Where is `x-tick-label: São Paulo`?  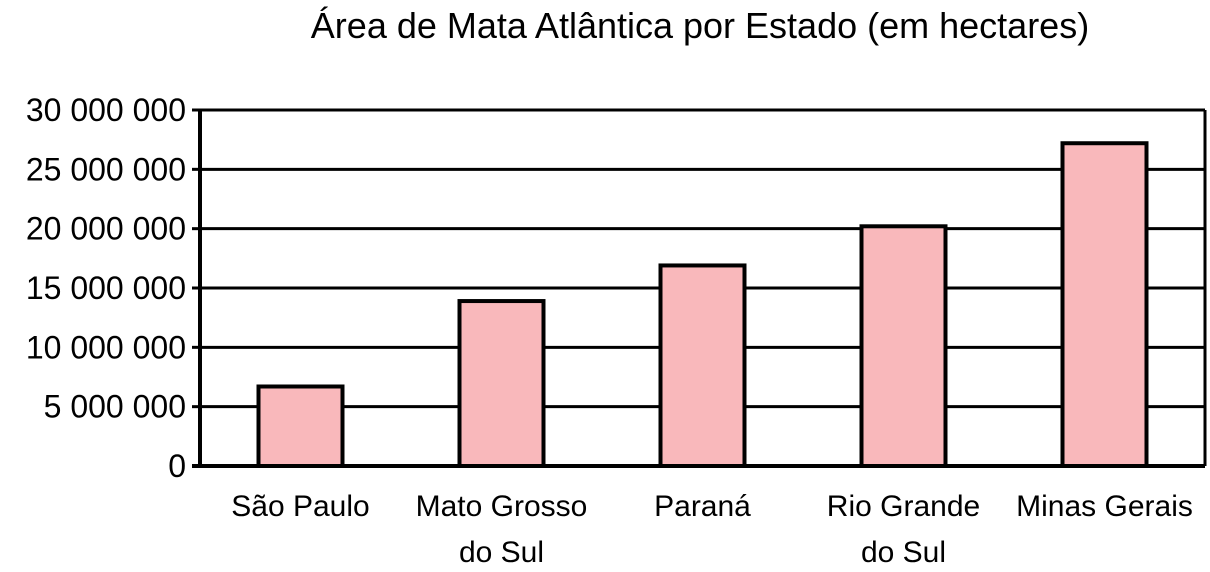
x-tick-label: São Paulo is located at coordinates (300, 506).